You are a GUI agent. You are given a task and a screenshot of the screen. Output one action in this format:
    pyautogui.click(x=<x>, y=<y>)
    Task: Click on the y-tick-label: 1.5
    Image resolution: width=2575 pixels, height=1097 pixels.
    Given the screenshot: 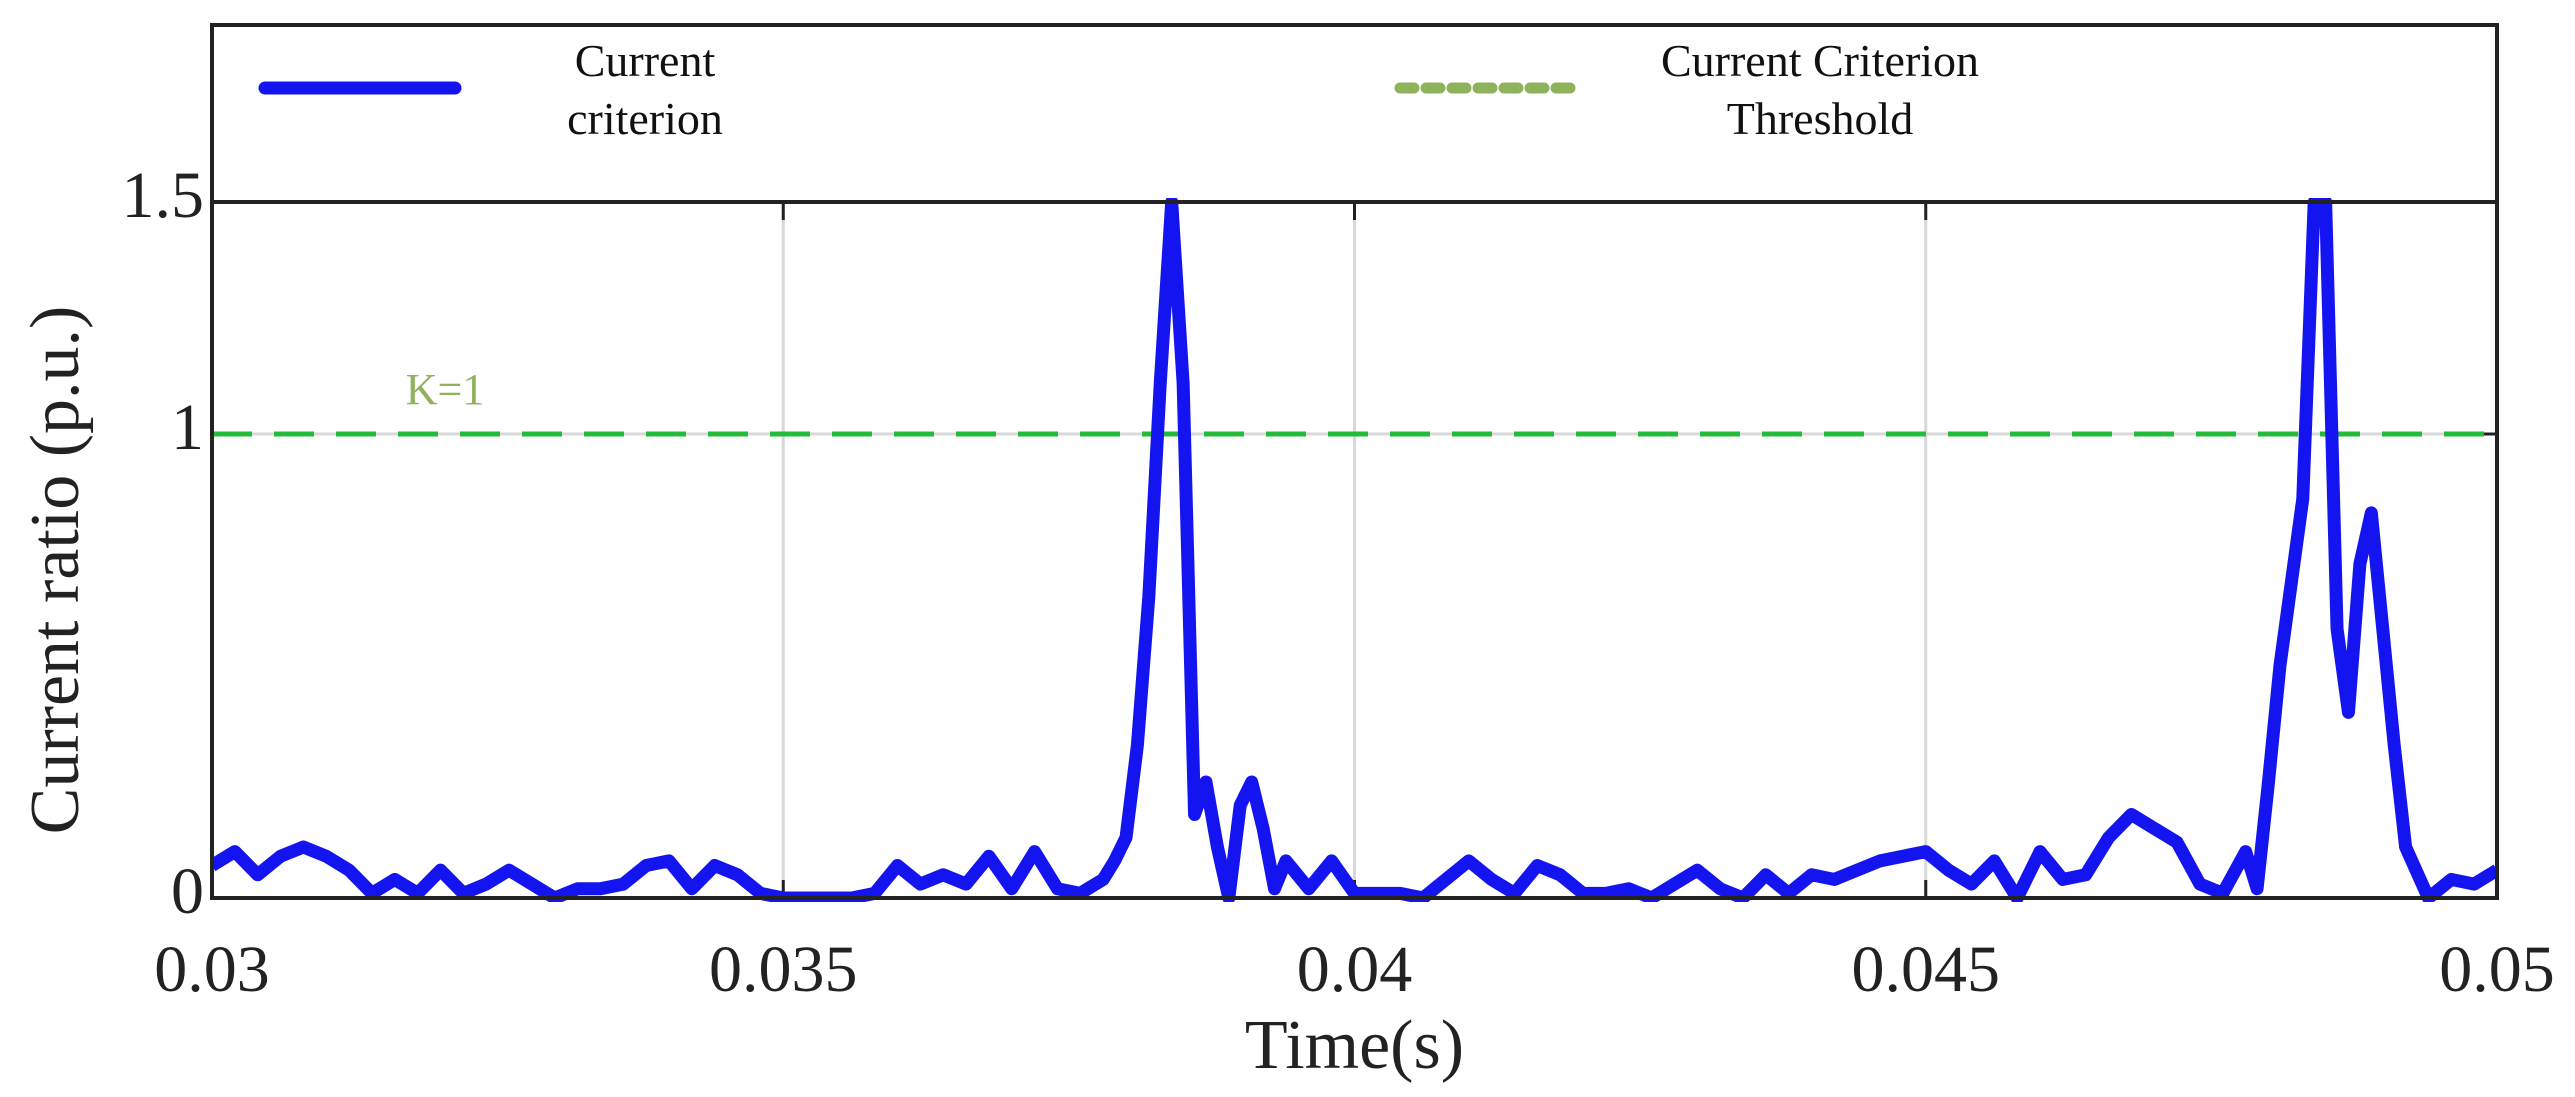 What is the action you would take?
    pyautogui.click(x=163, y=195)
    